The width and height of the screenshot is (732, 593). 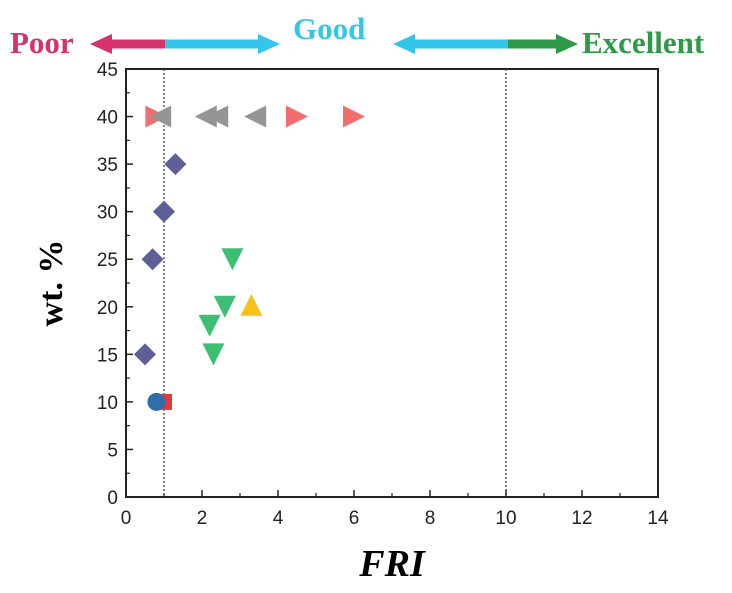 I want to click on triangle-up-data-point, so click(x=251, y=304).